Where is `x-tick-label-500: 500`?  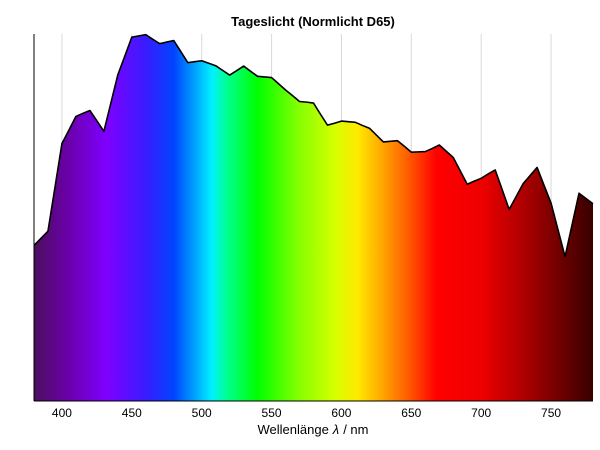 x-tick-label-500: 500 is located at coordinates (202, 413).